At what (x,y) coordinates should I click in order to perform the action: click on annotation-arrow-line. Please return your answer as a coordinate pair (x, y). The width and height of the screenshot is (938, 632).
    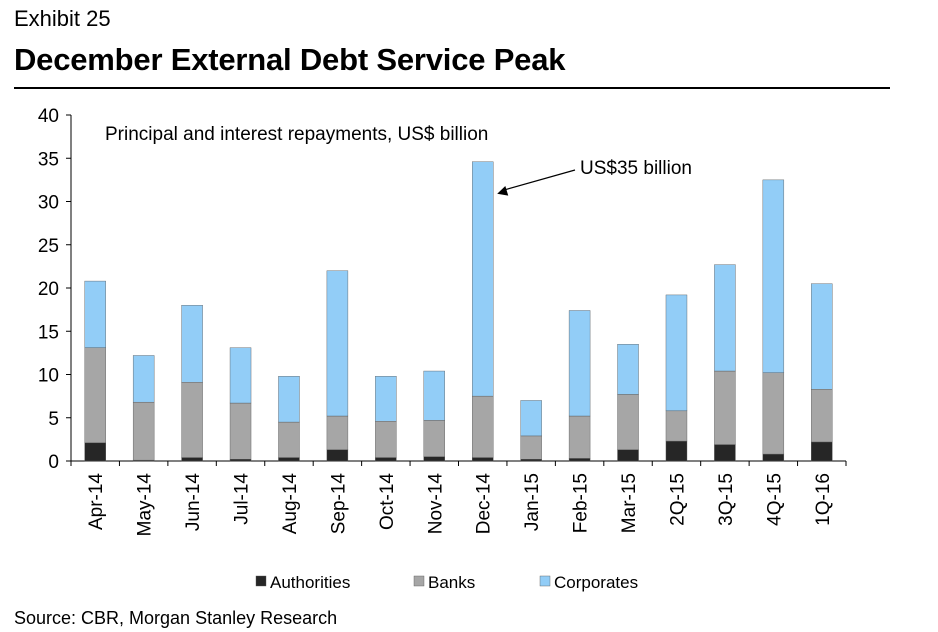
    Looking at the image, I should click on (540, 180).